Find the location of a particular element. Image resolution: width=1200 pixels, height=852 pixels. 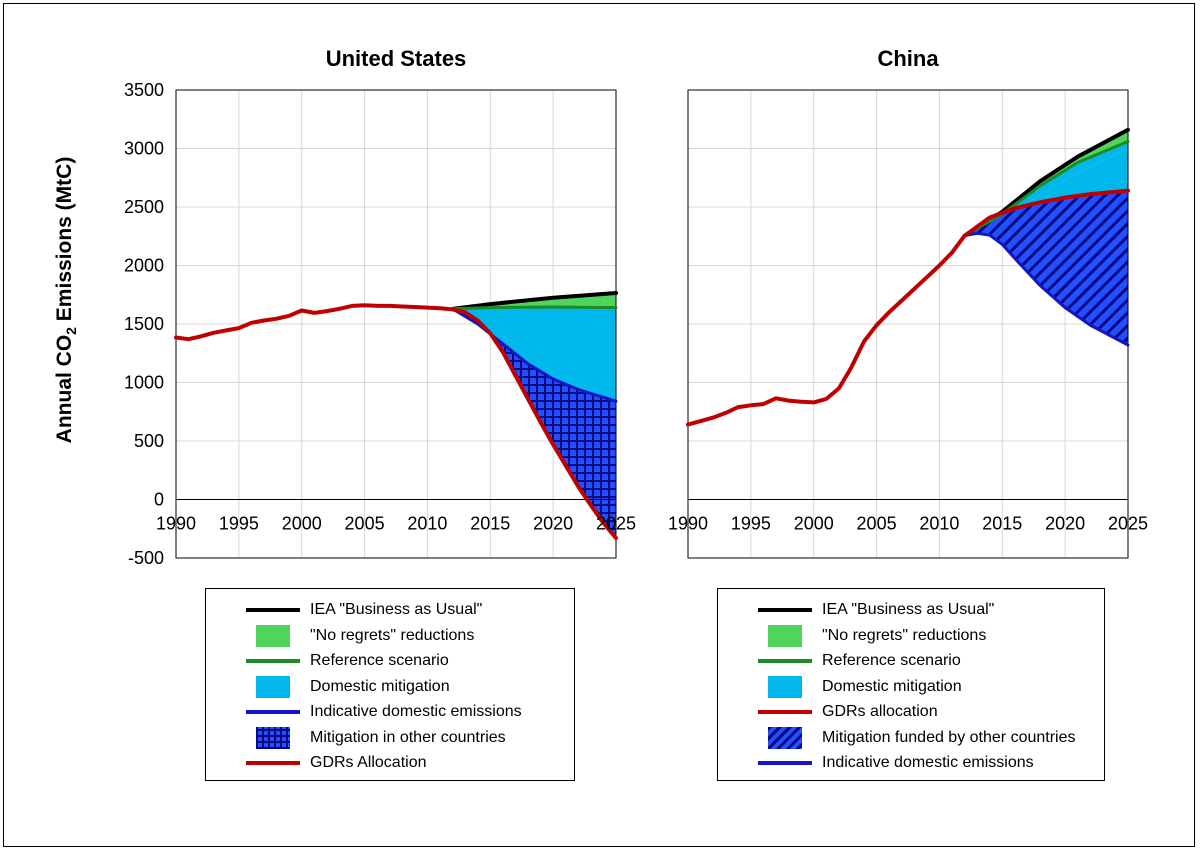

china-legend-label: Indicative domestic emissions is located at coordinates (928, 762).